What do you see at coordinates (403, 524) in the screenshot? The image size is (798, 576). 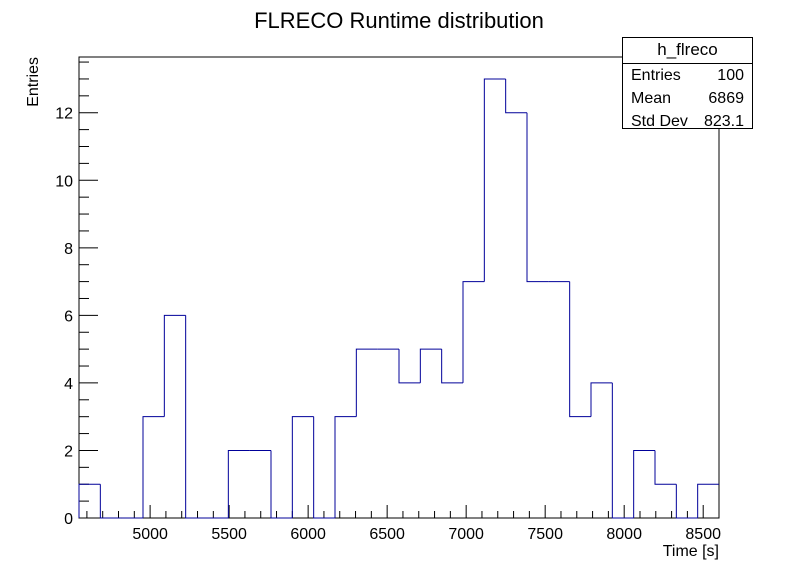 I see `x-axis-ticks: 5000 5500 6000 6500 7000 7500 8000 8500` at bounding box center [403, 524].